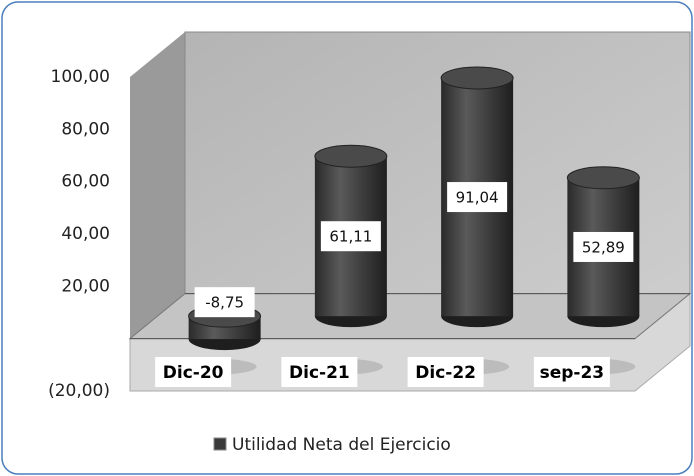  Describe the element at coordinates (85, 234) in the screenshot. I see `y-tick-label: 40,00` at that location.